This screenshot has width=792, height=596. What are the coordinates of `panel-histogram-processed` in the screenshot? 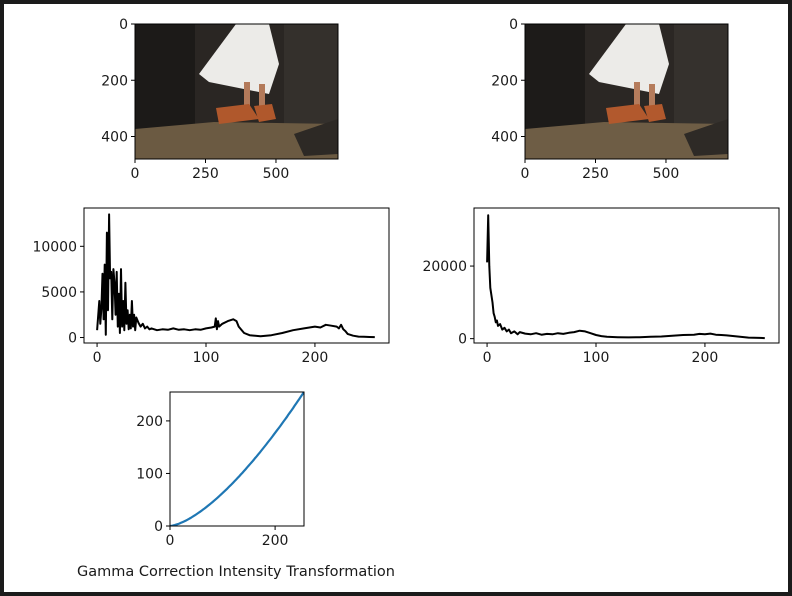 It's located at (625, 277).